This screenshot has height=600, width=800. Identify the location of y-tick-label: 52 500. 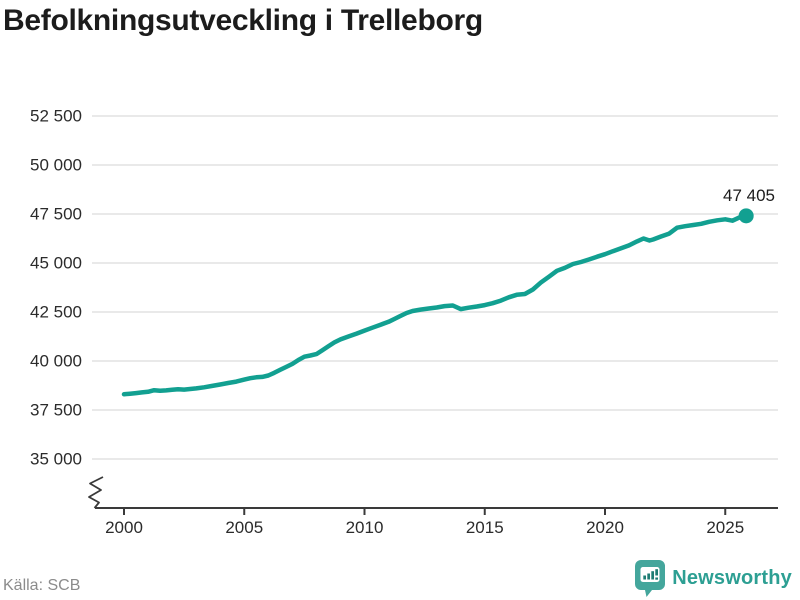
(56, 116).